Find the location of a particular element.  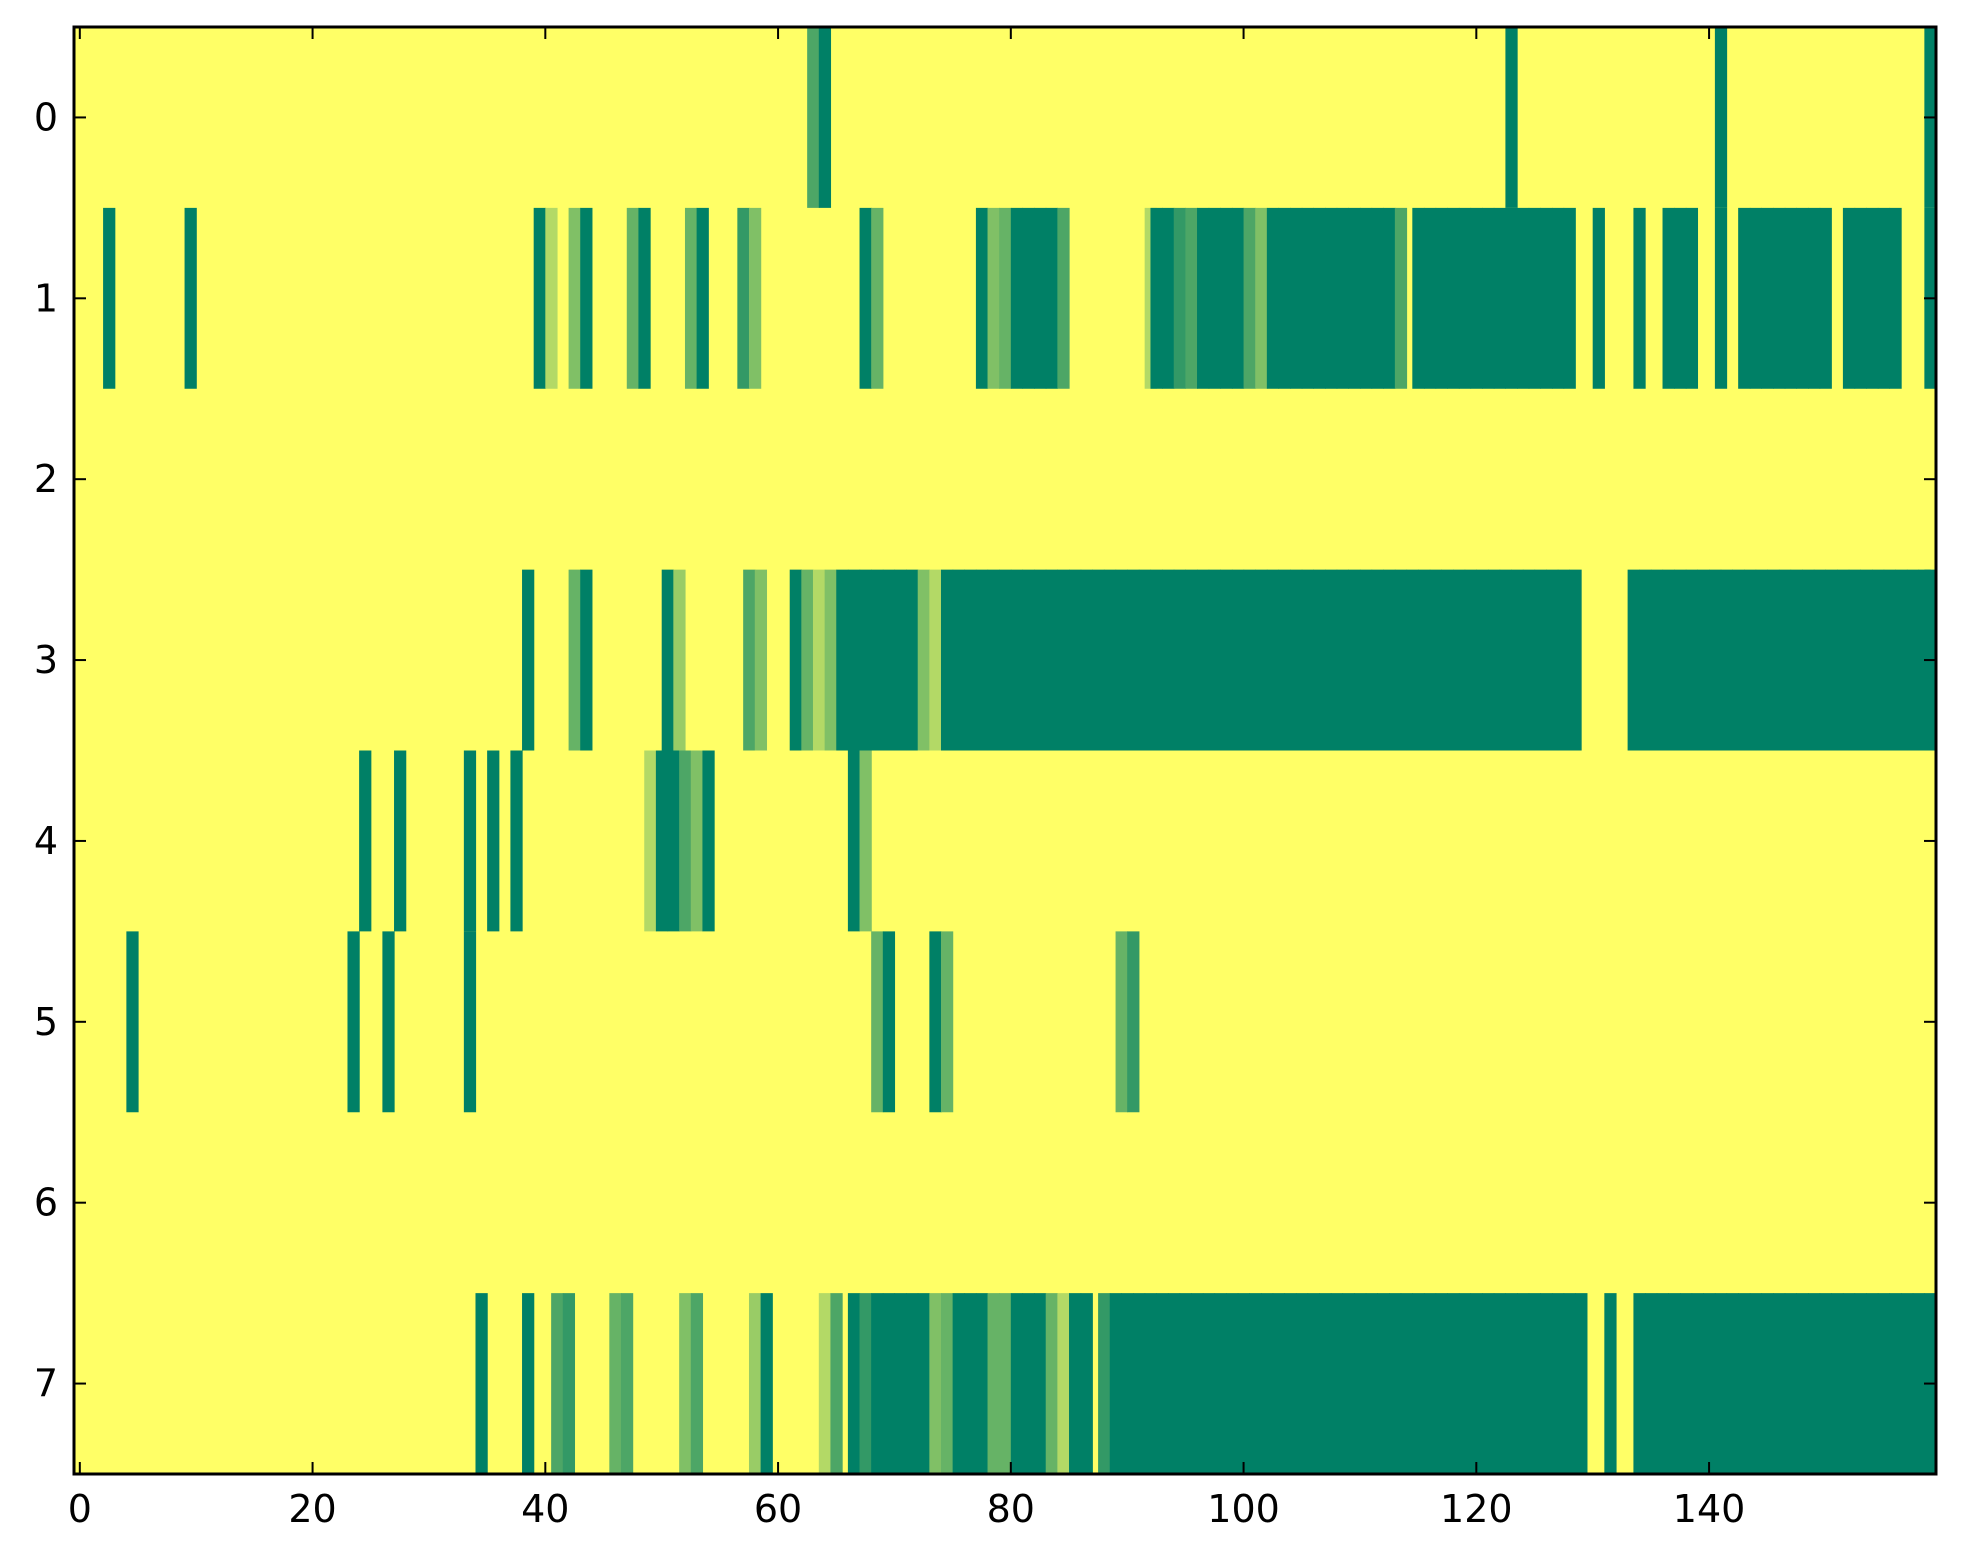

x-tick-label: 0 is located at coordinates (80, 1509).